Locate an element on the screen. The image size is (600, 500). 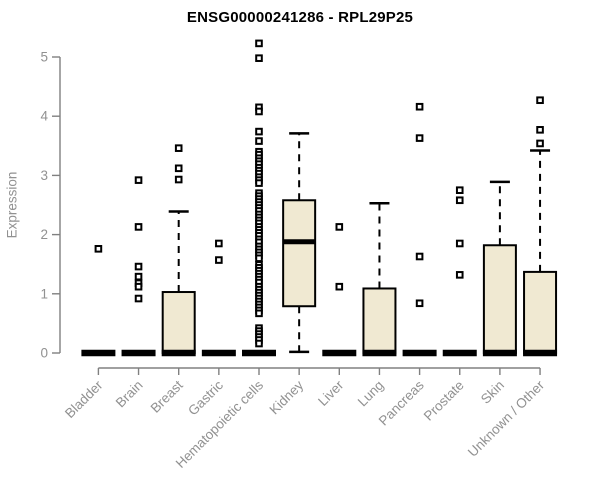
x-tick-label: Skin is located at coordinates (492, 392).